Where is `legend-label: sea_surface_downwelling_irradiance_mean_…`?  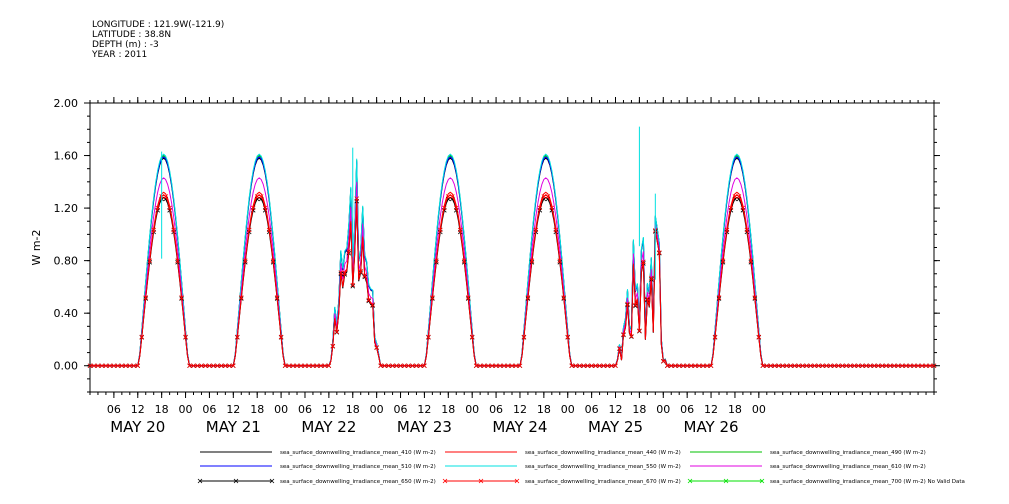
legend-label: sea_surface_downwelling_irradiance_mean_… is located at coordinates (603, 467).